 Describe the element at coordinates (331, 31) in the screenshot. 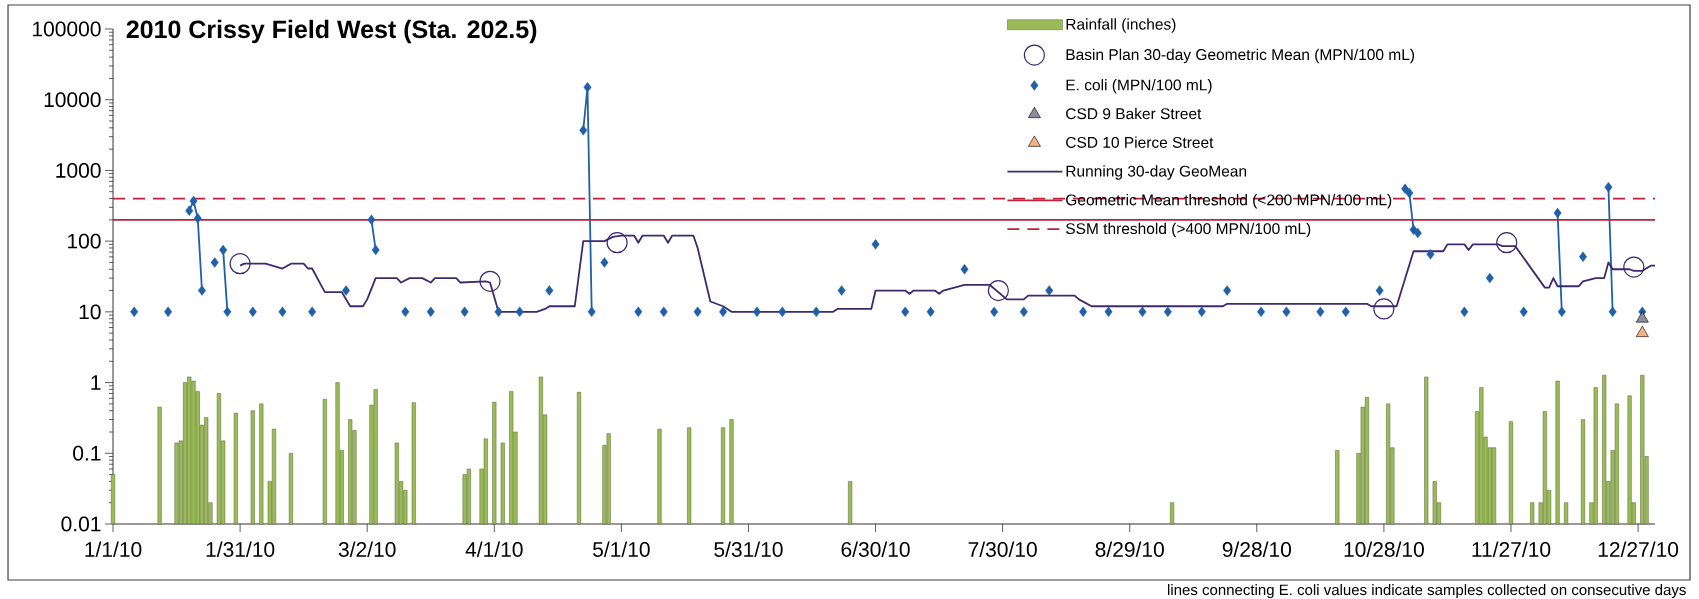

I see `chart-title: 2010 Crissy Field West (Sta. 202.5)` at that location.